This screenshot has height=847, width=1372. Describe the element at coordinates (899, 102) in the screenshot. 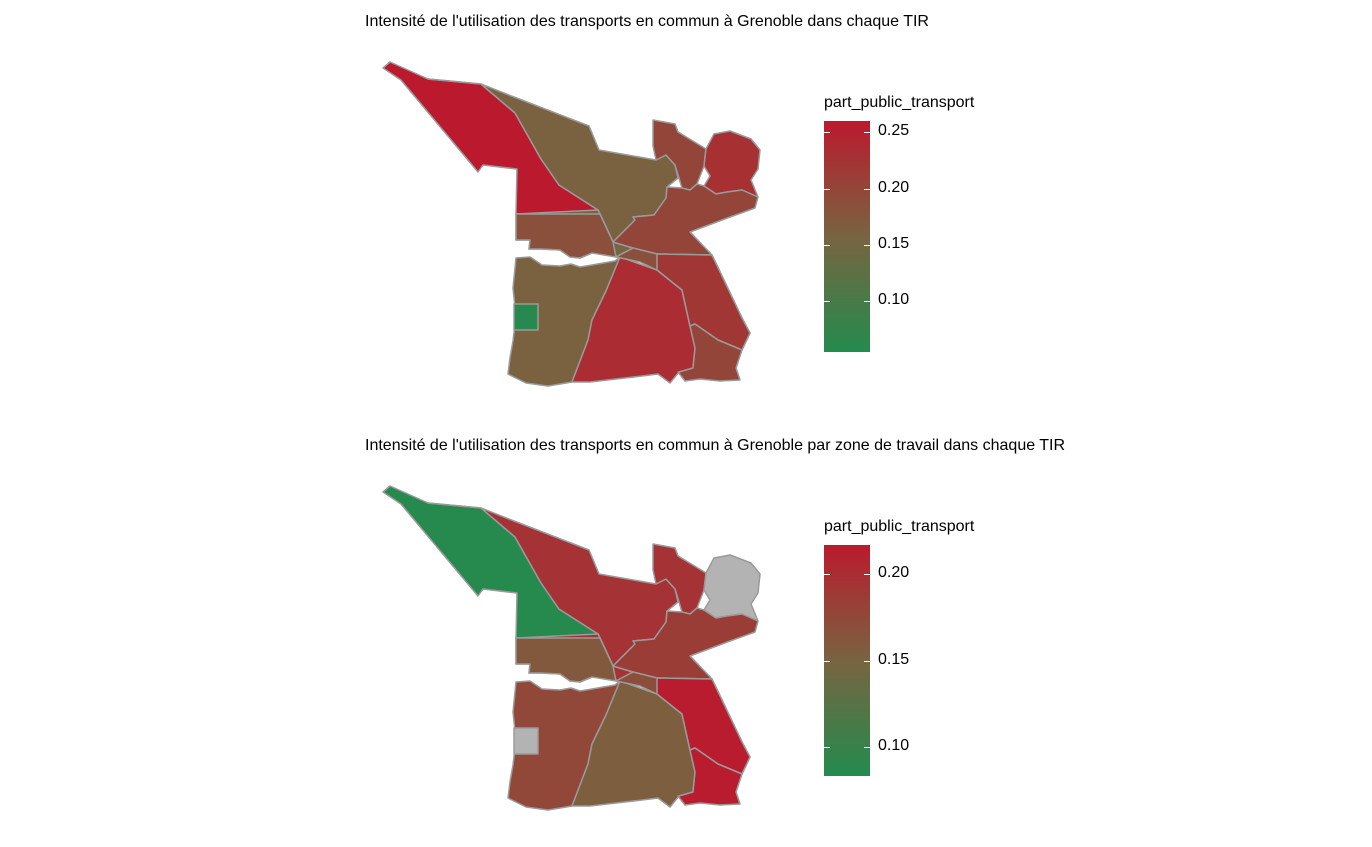

I see `legend-title-1: part_public_transport` at that location.